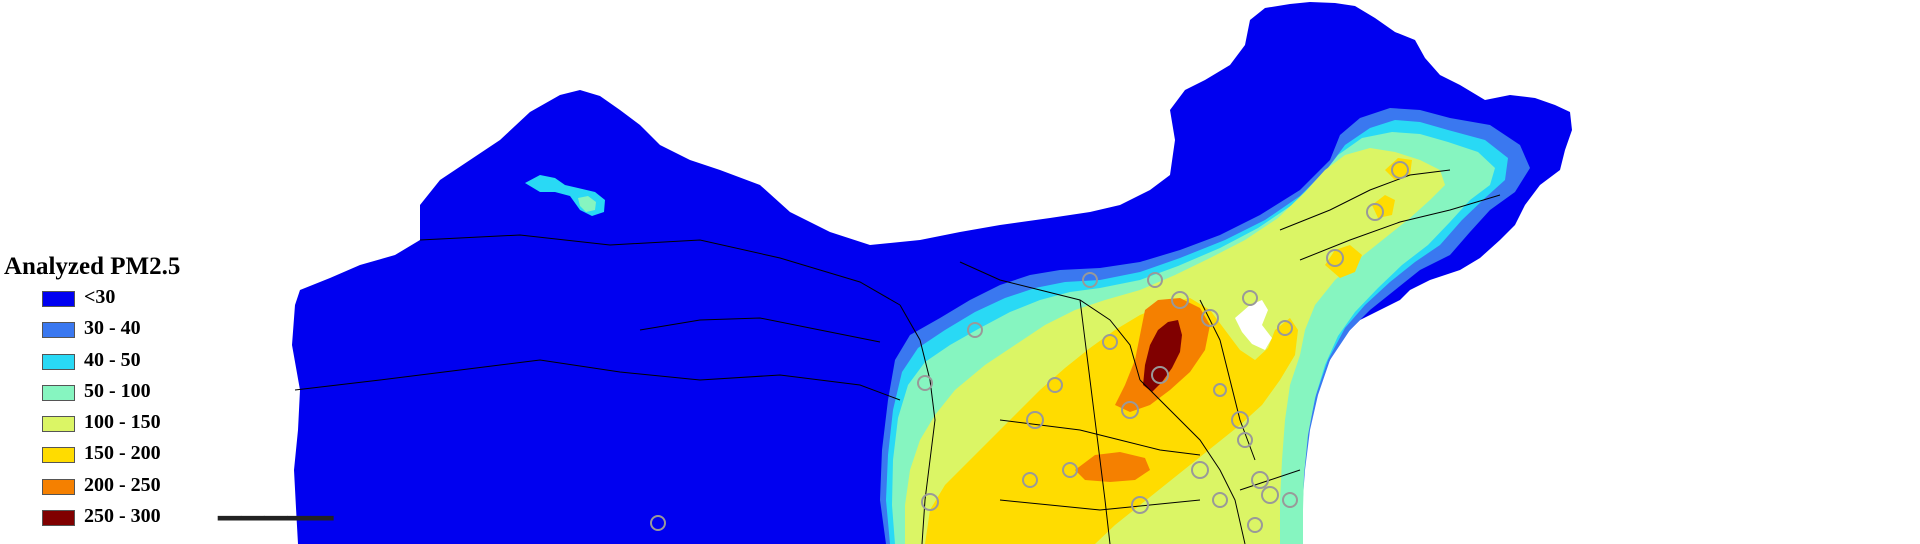  I want to click on bohai-sea, so click(1253, 325).